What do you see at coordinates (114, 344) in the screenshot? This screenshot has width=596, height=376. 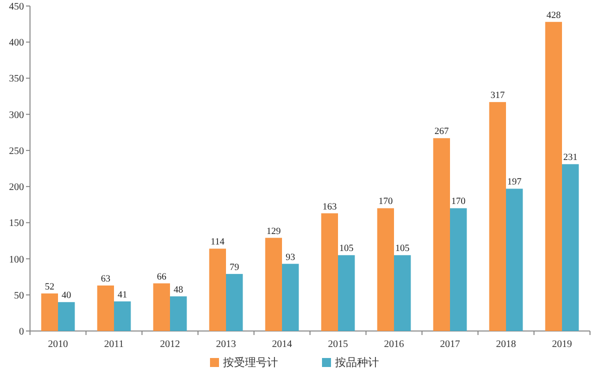 I see `x-tick-label: 2011` at bounding box center [114, 344].